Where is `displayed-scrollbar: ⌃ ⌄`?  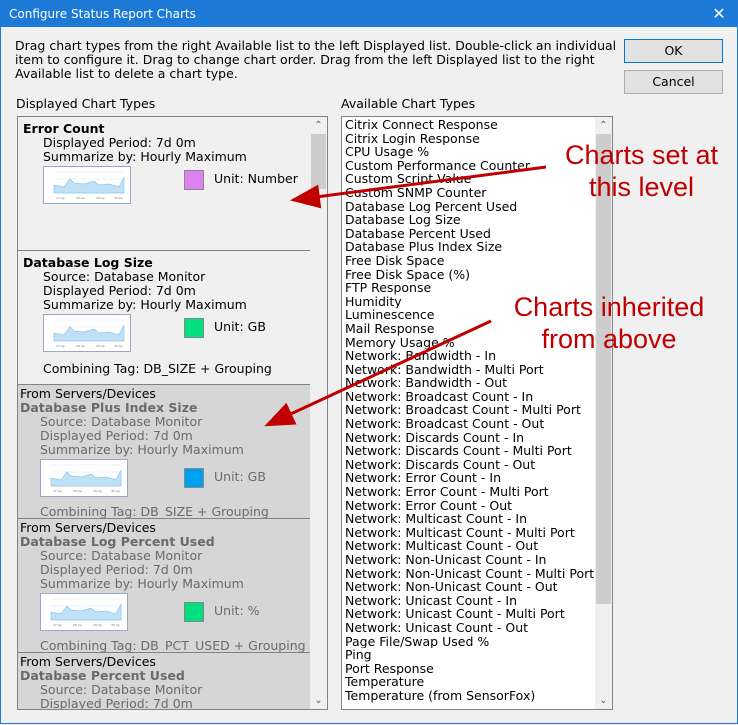
displayed-scrollbar: ⌃ ⌄ is located at coordinates (318, 413).